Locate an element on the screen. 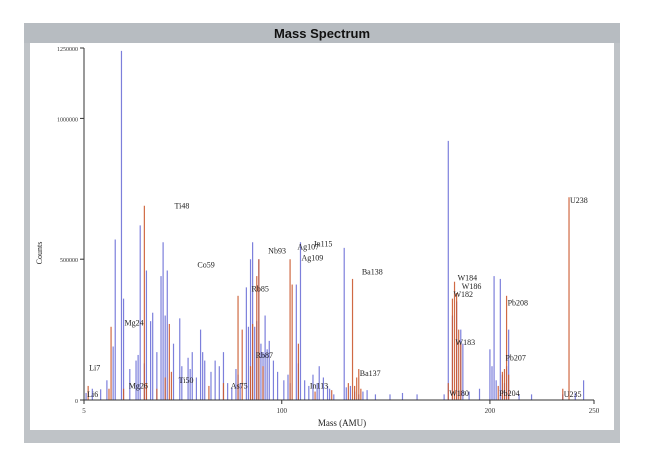 This screenshot has height=472, width=654. peak-label-9: Rb87 is located at coordinates (264, 355).